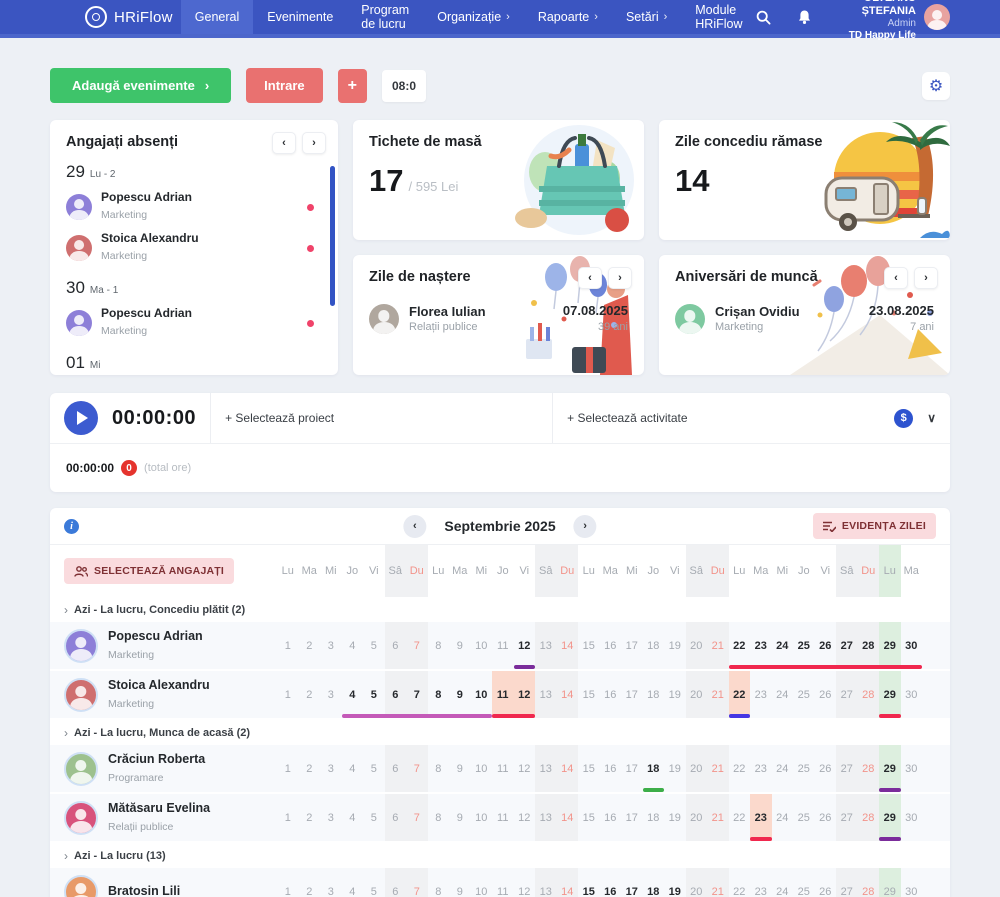  Describe the element at coordinates (300, 17) in the screenshot. I see `nav-item-evenimente: Evenimente` at that location.